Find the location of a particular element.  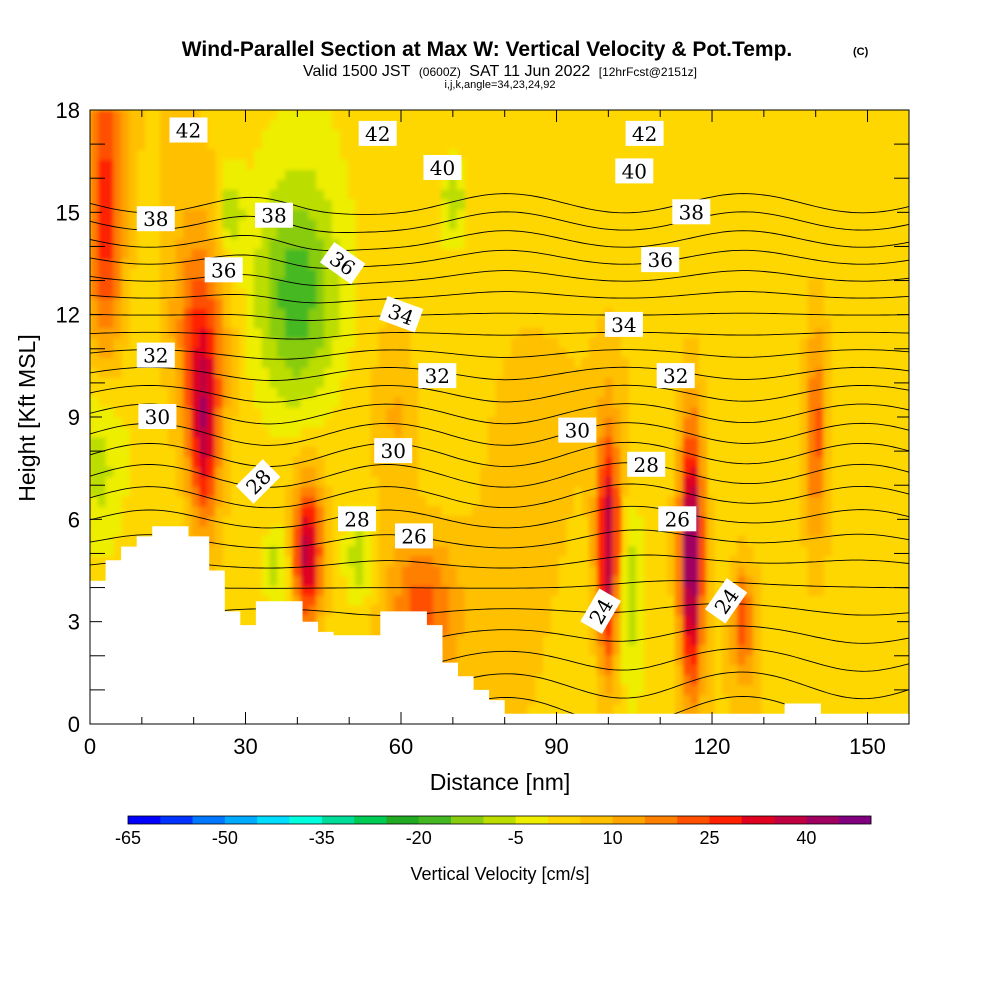

colorbar-swatch is located at coordinates (306, 820).